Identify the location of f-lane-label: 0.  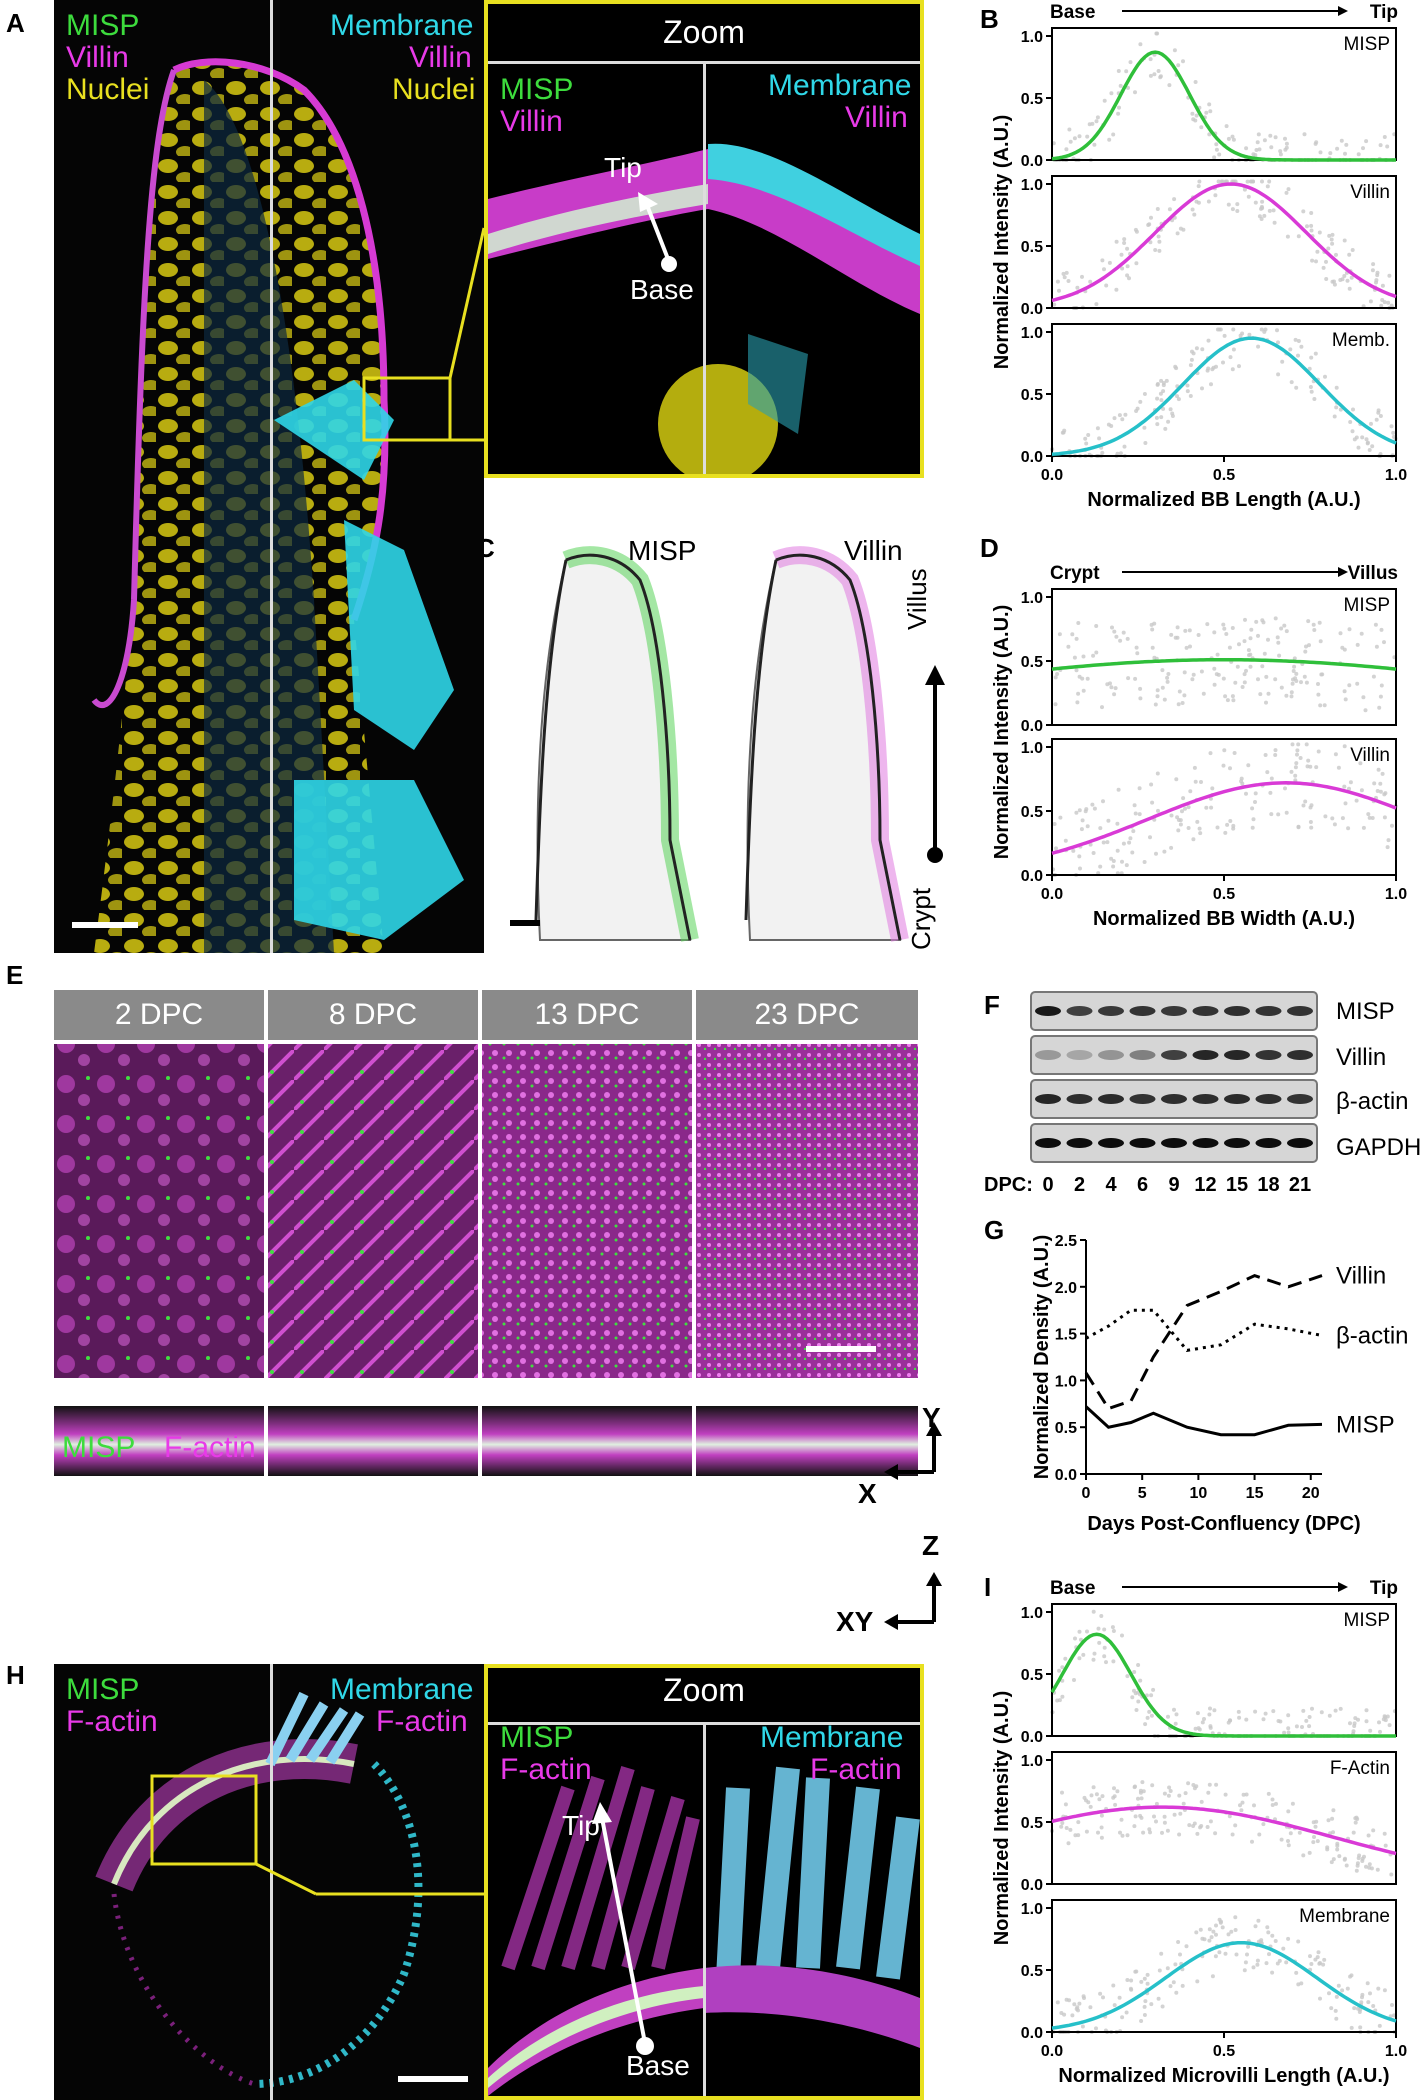
(1048, 1185).